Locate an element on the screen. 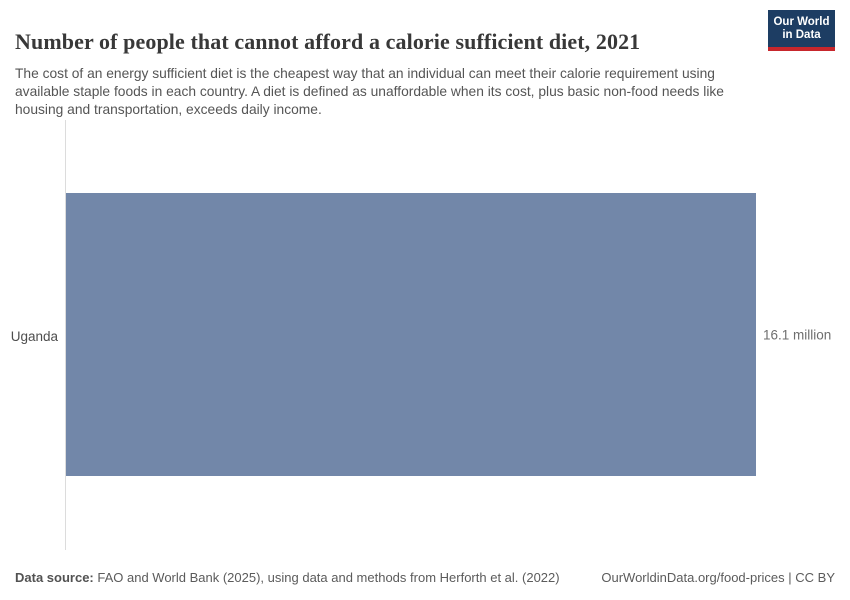  entity-label: Uganda is located at coordinates (34, 336).